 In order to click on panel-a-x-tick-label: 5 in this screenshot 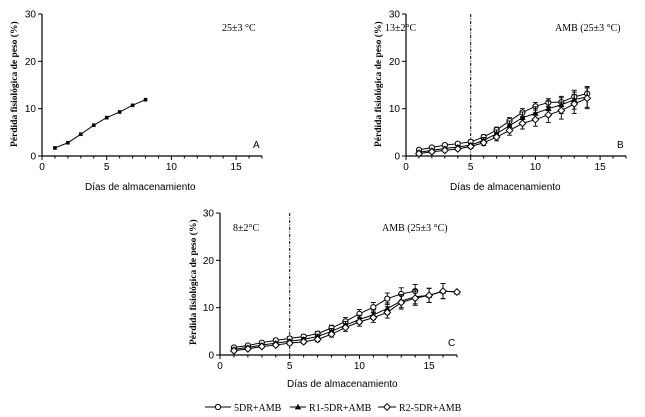, I will do `click(107, 167)`.